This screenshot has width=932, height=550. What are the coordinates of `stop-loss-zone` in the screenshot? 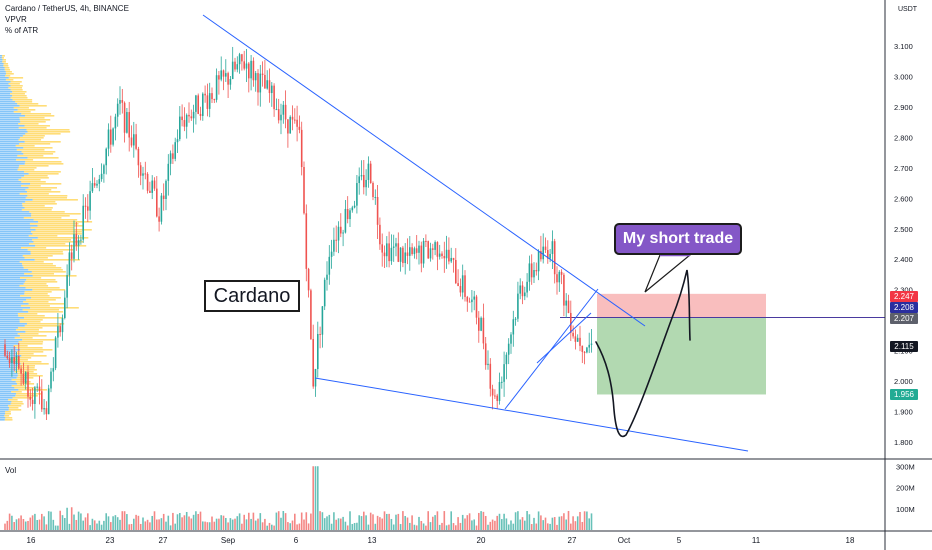 It's located at (681, 306).